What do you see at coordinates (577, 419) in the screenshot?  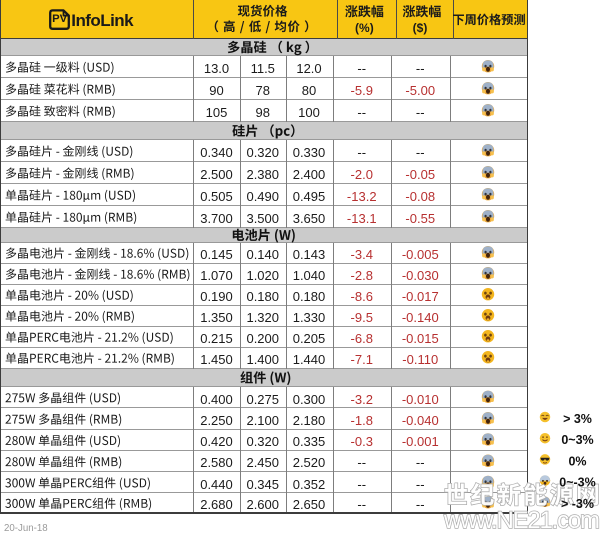 I see `svg-text: > 3%` at bounding box center [577, 419].